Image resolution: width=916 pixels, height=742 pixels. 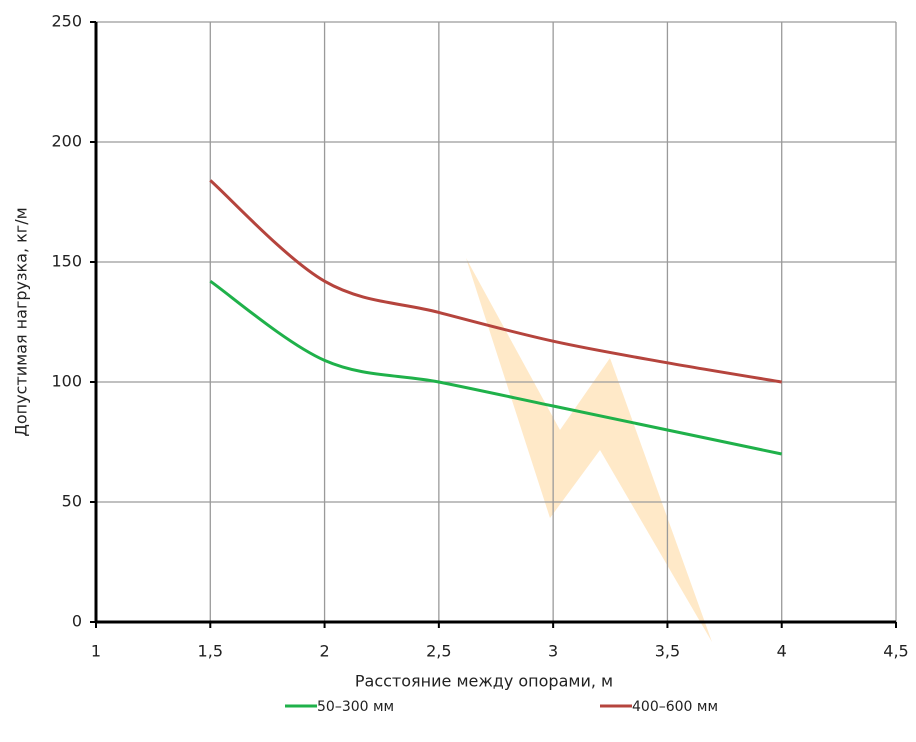 What do you see at coordinates (895, 651) in the screenshot?
I see `x-tick-label: 4,5` at bounding box center [895, 651].